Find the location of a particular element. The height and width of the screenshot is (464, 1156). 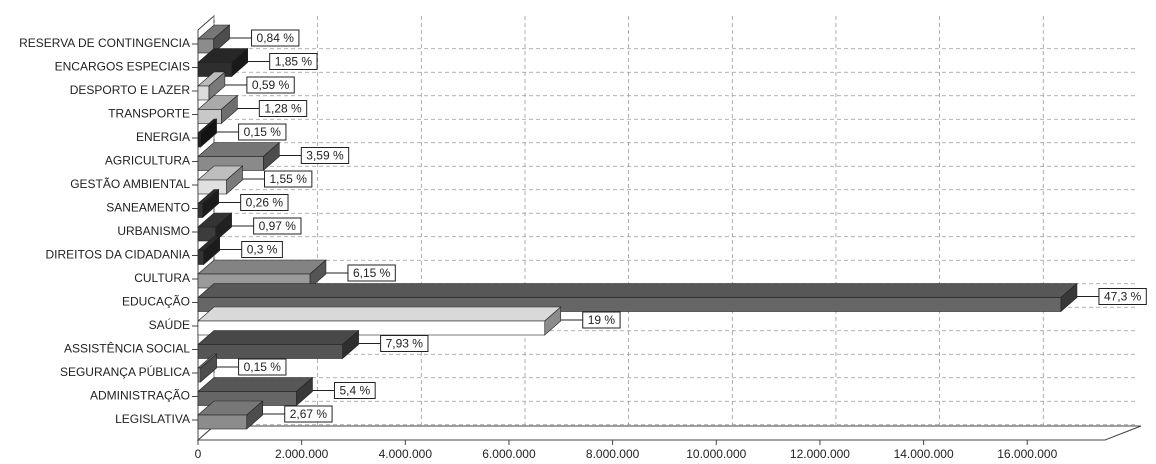

data-label: 7,93 % is located at coordinates (405, 344).